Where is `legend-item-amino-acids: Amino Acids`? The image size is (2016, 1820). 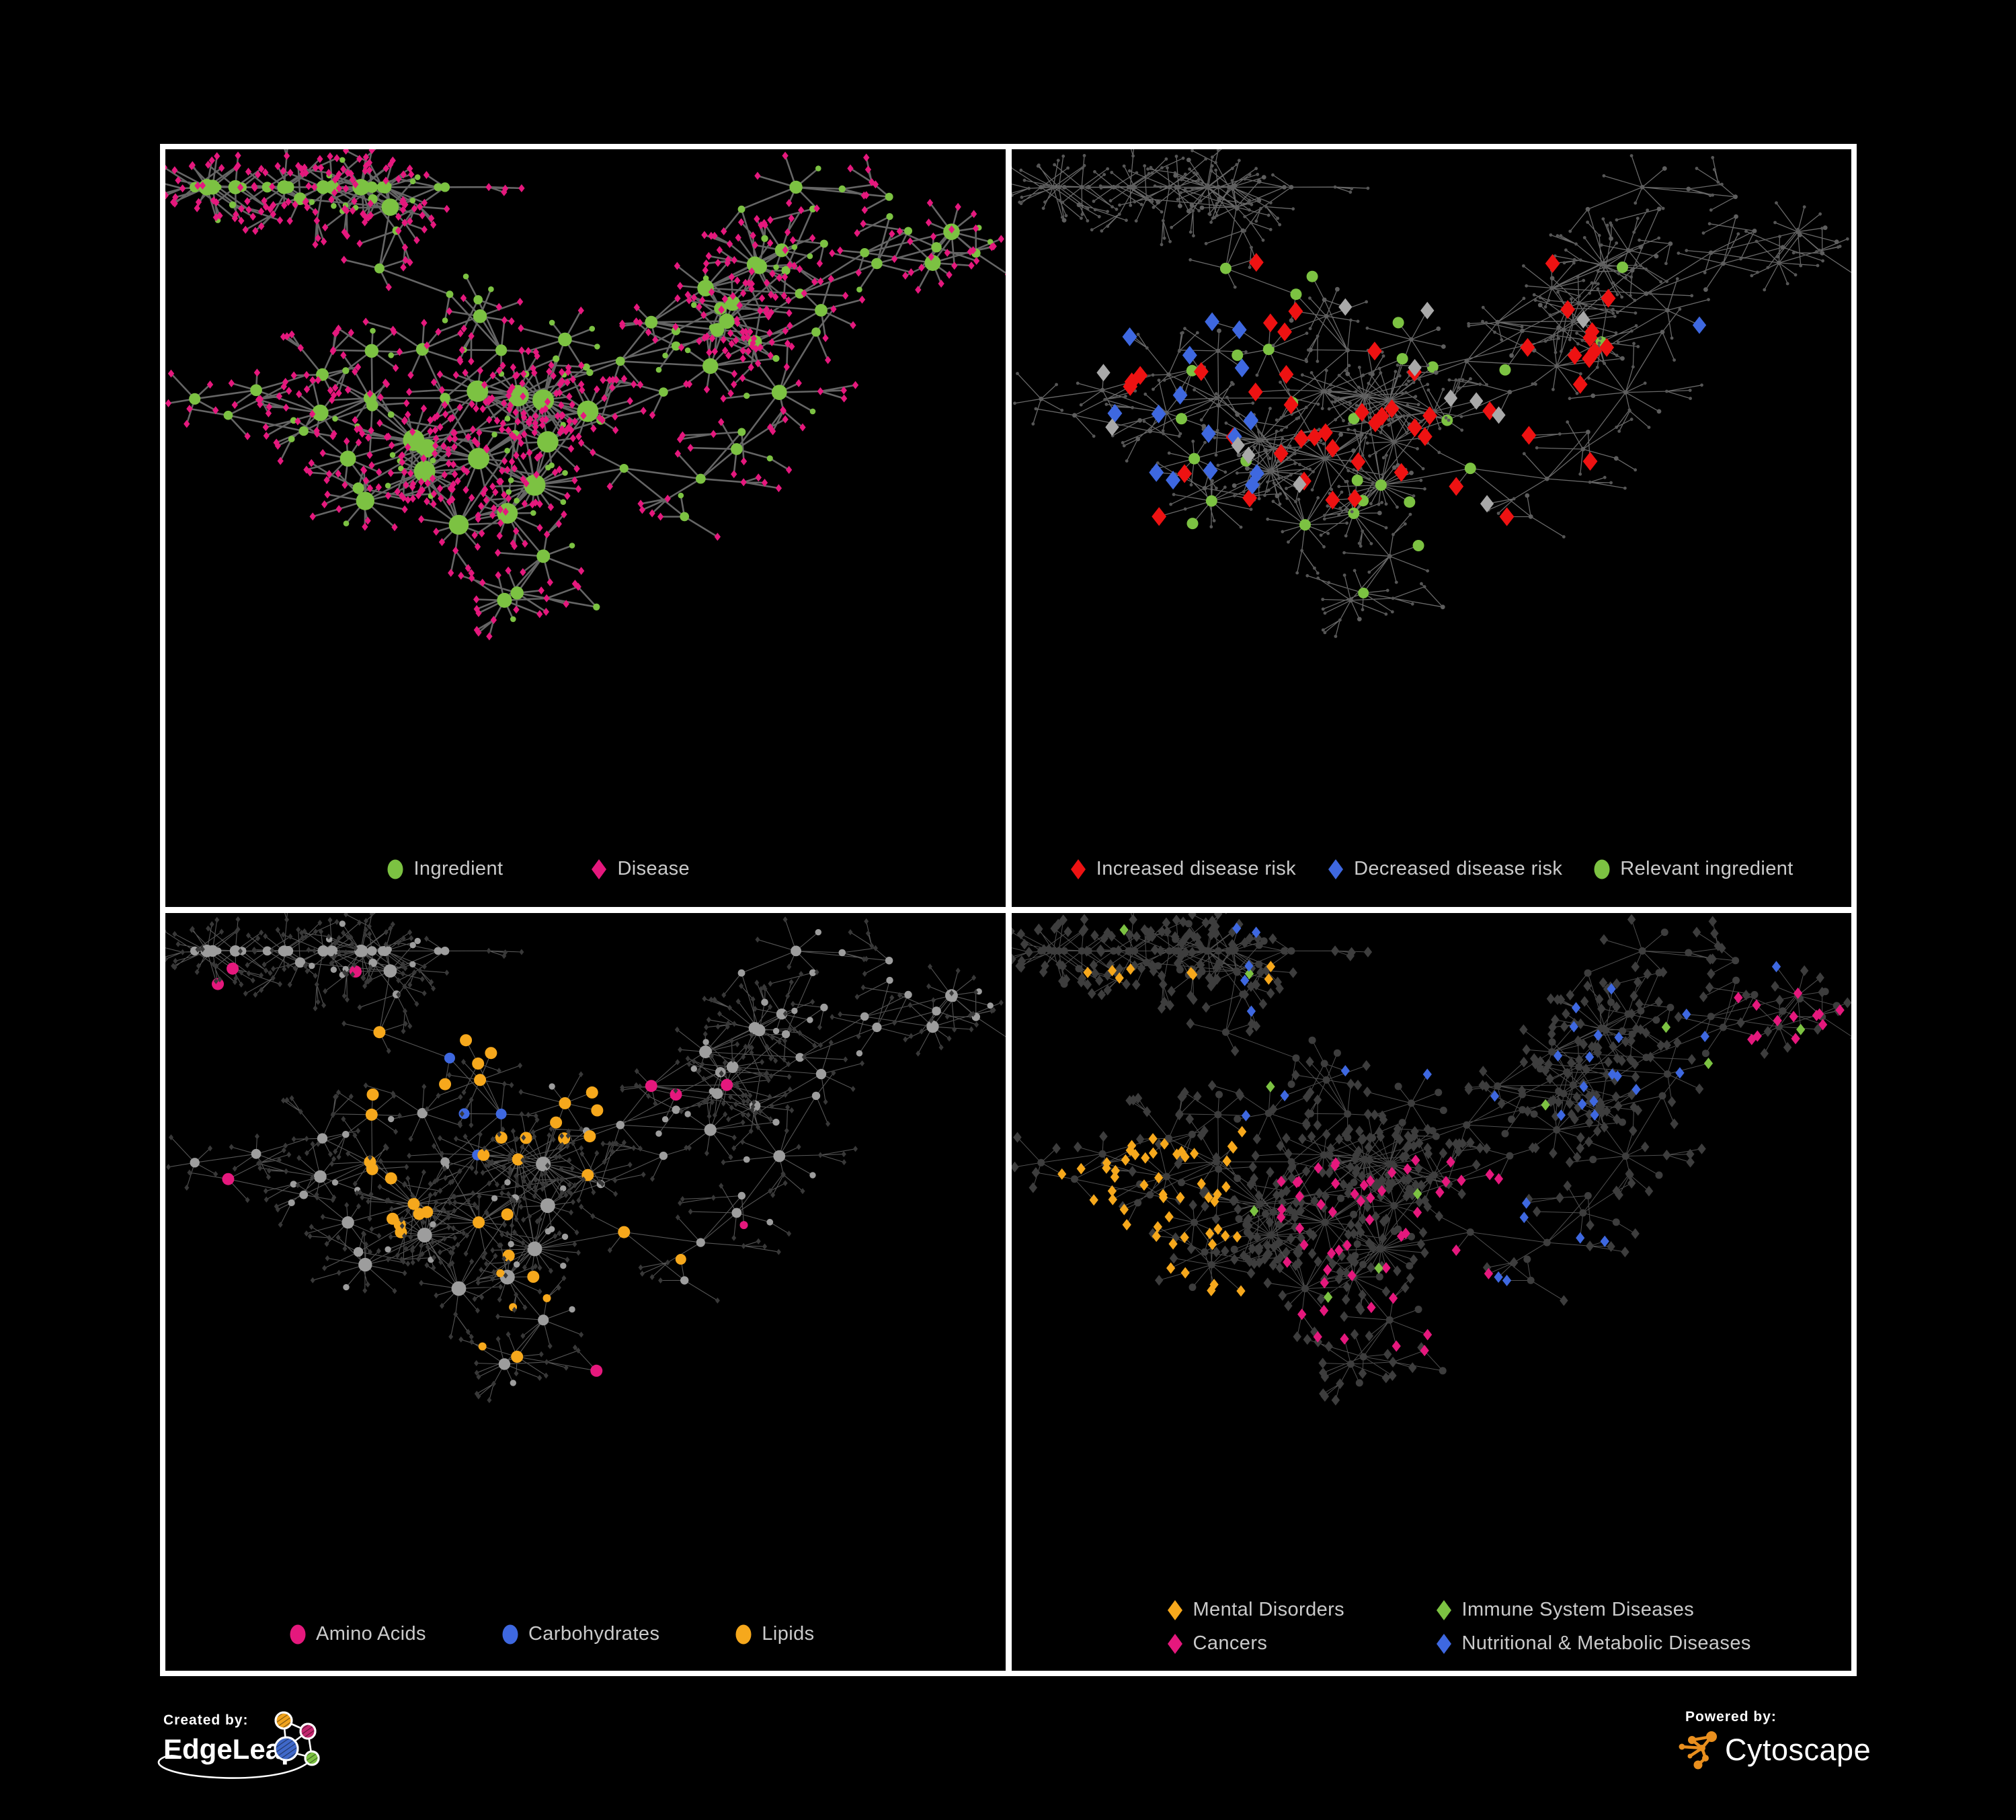 legend-item-amino-acids: Amino Acids is located at coordinates (357, 1634).